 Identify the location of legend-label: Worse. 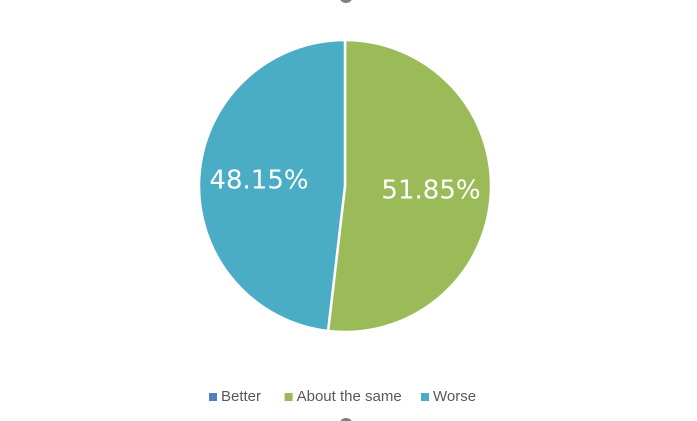
(454, 396).